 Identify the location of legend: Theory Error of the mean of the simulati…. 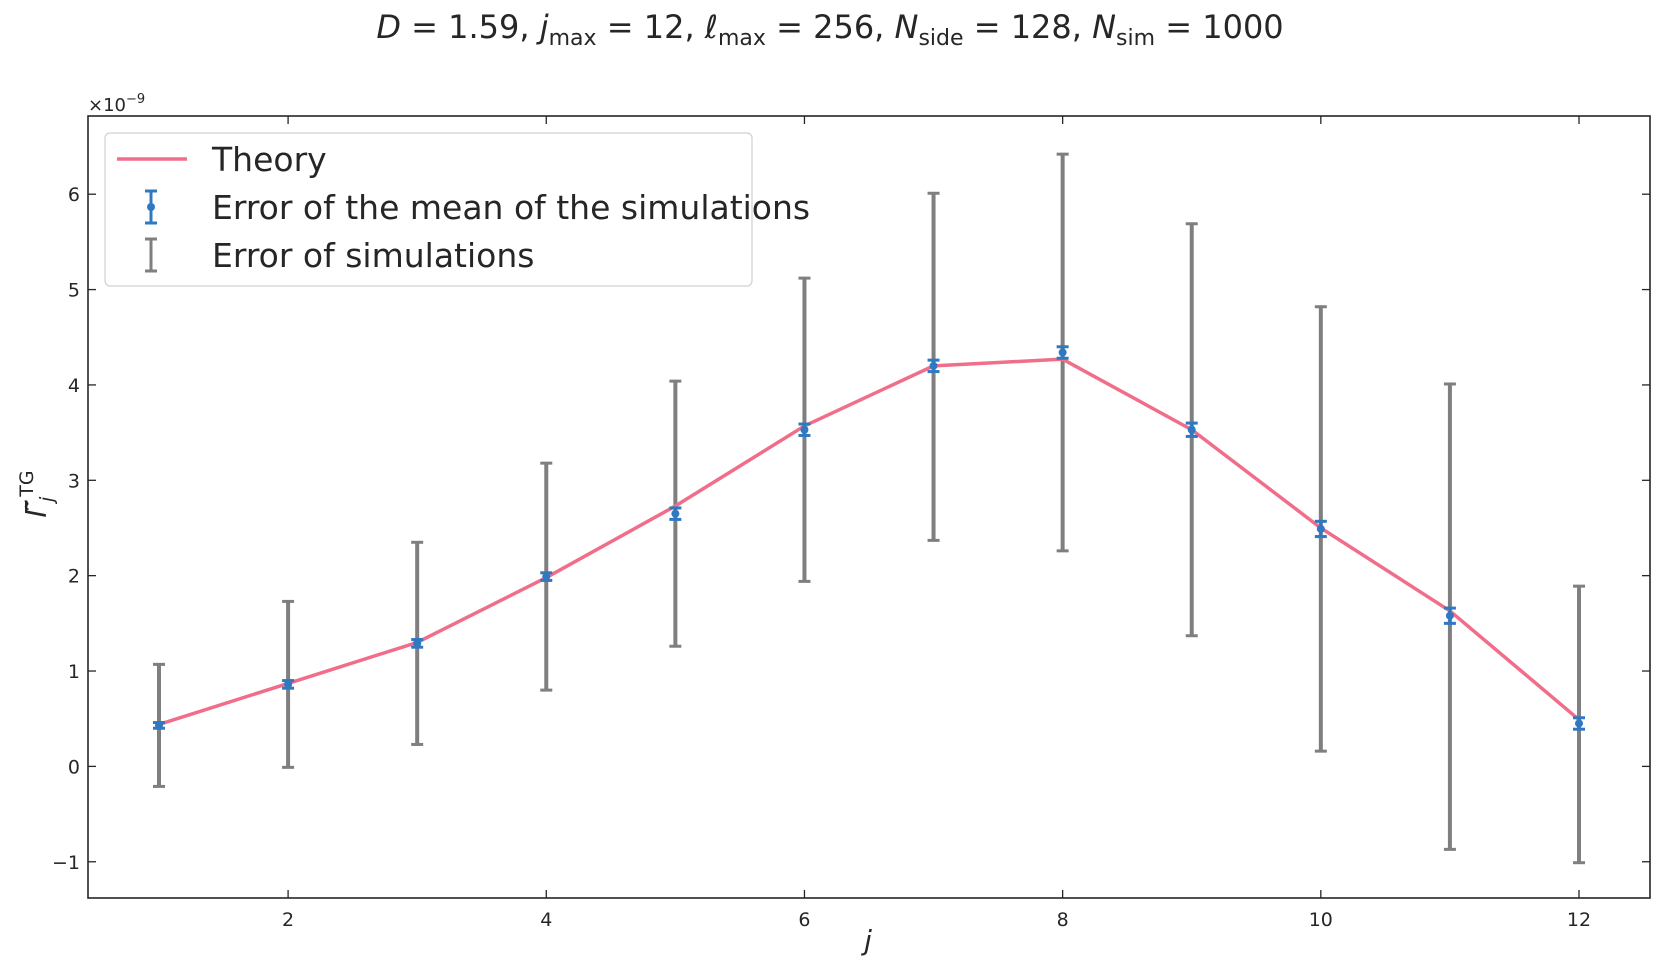
(457, 209).